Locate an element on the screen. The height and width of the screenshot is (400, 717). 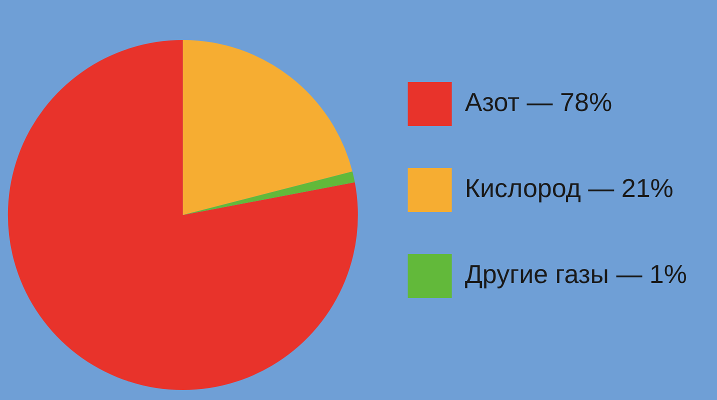
legend-label: Кислород — 21% is located at coordinates (569, 188).